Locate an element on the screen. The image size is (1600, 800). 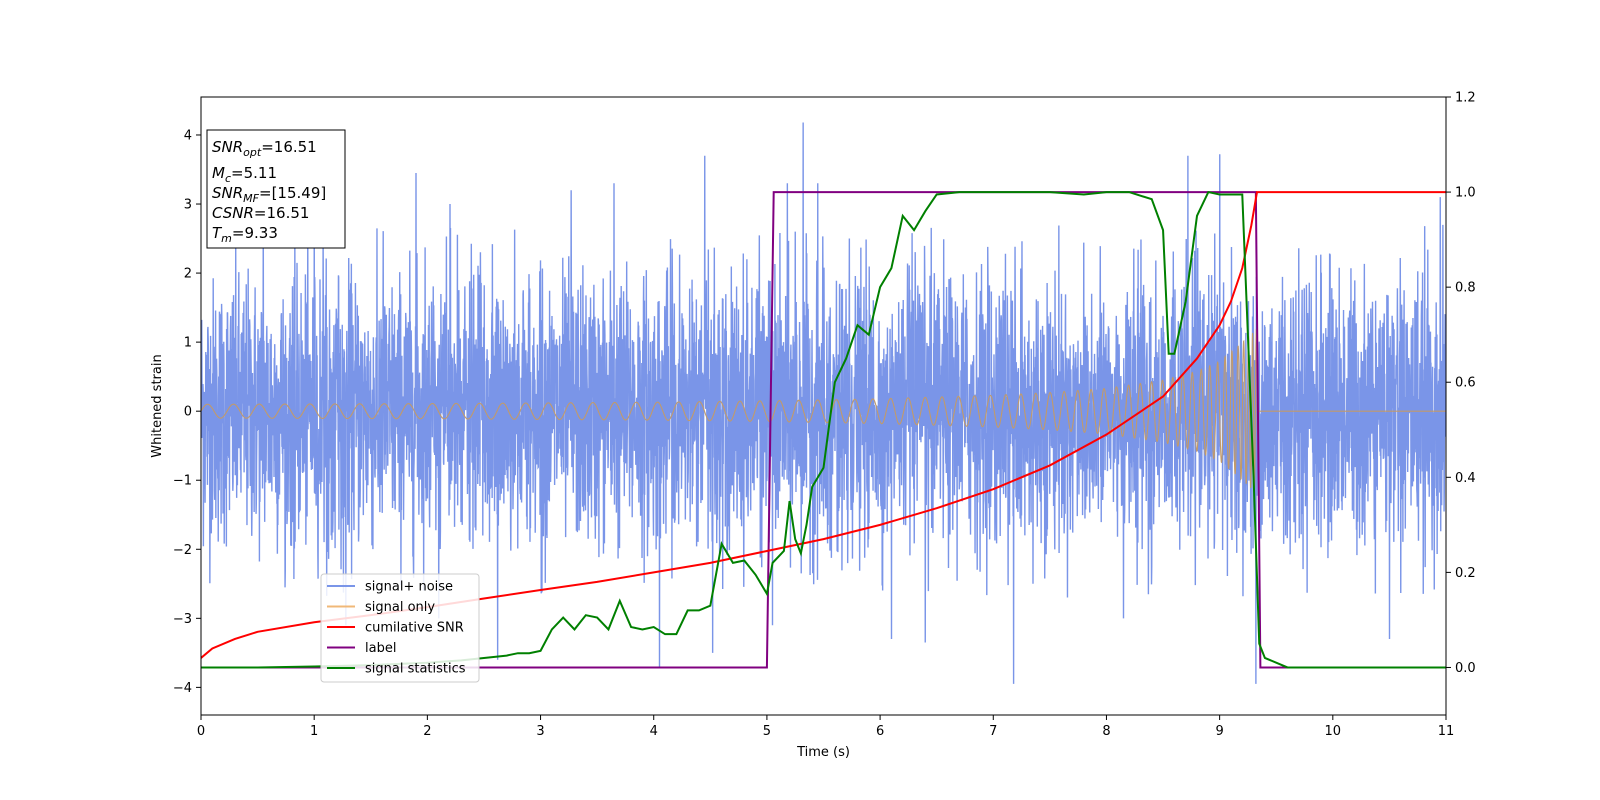
x-tick-label: 4 is located at coordinates (654, 731).